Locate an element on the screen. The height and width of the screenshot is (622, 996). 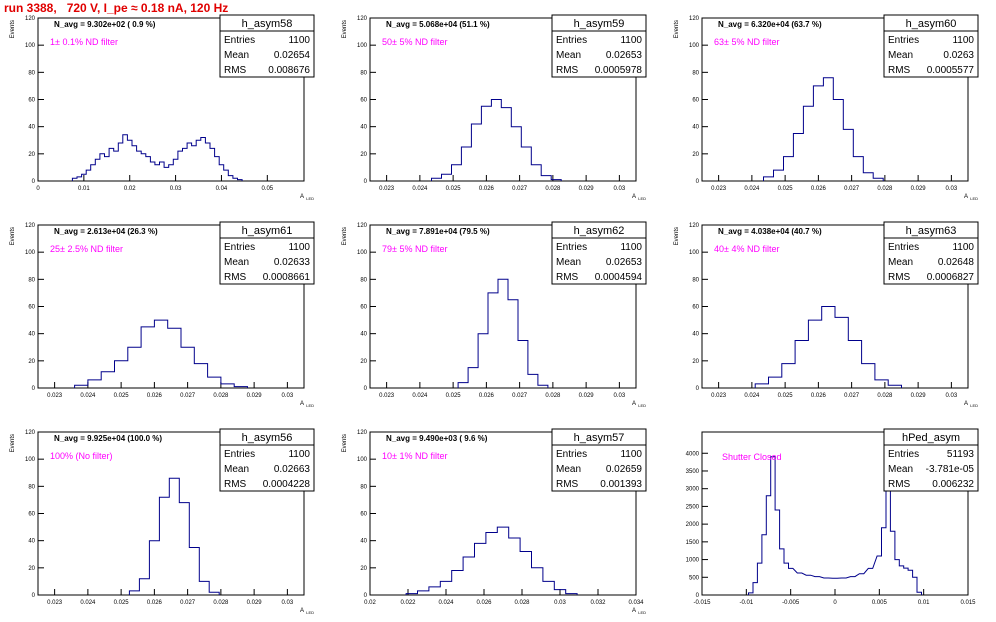
y-tick-label: 2500 is located at coordinates (693, 507).